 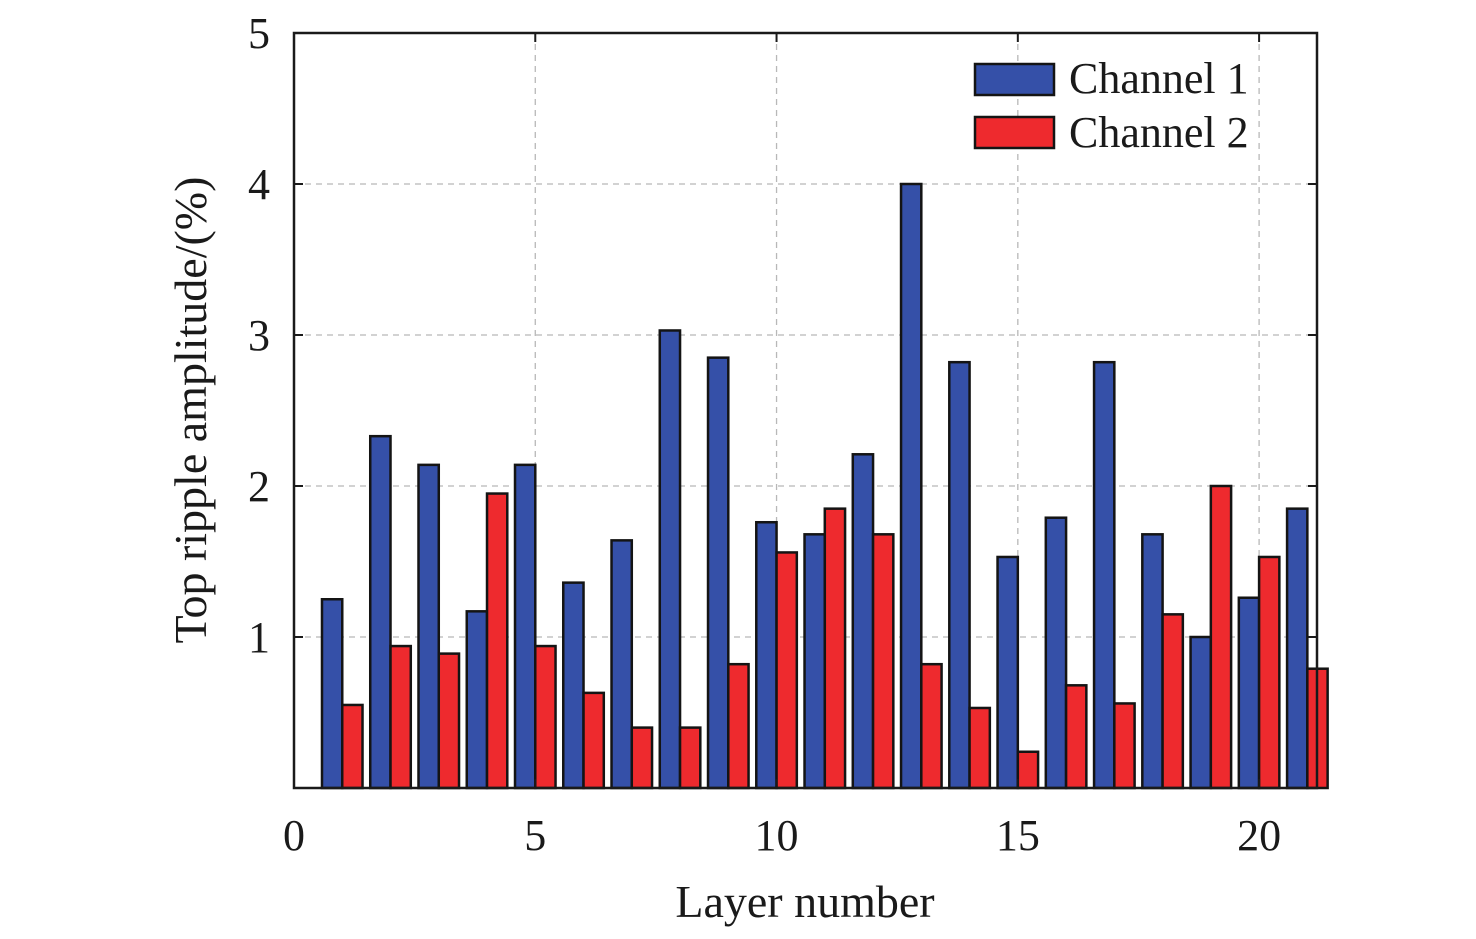 What do you see at coordinates (777, 835) in the screenshot?
I see `x-tick-label: 10` at bounding box center [777, 835].